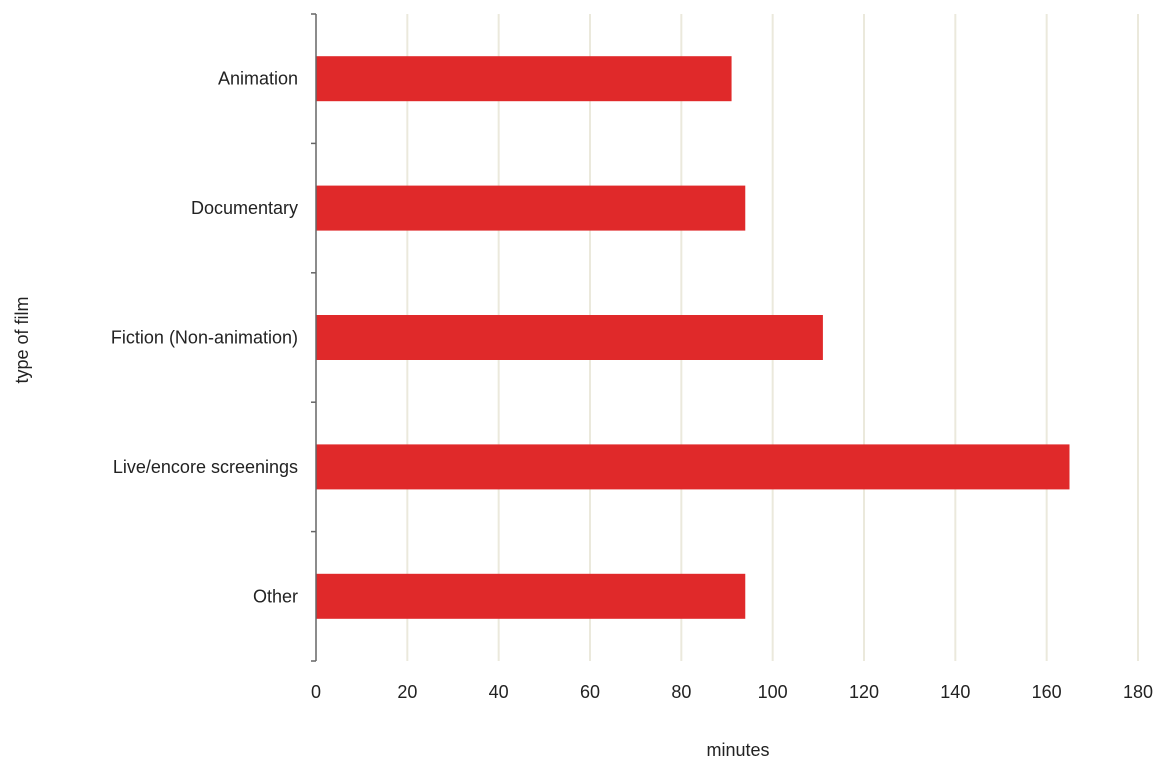  What do you see at coordinates (864, 692) in the screenshot?
I see `x-tick-label: 120` at bounding box center [864, 692].